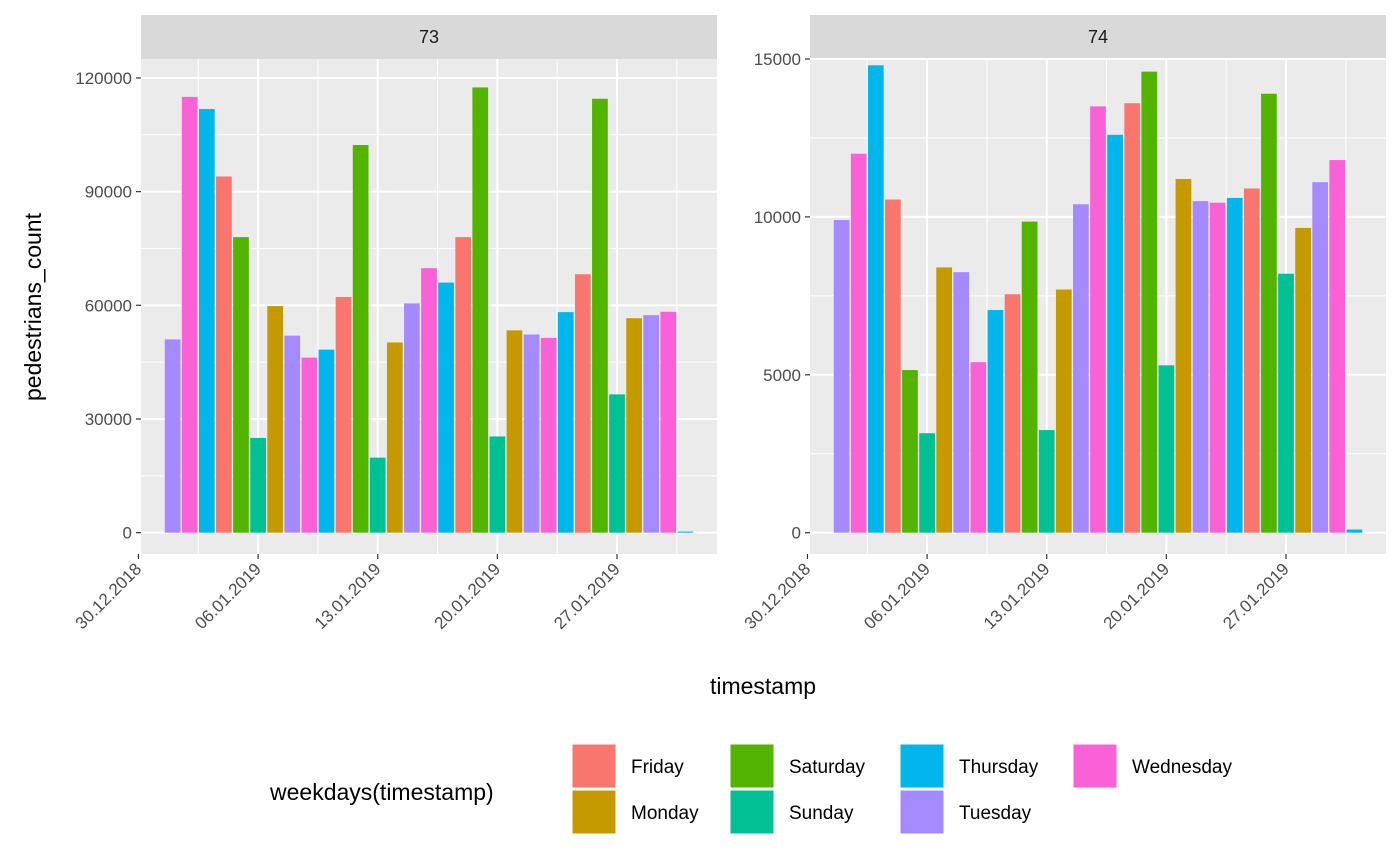 This screenshot has width=1400, height=865. What do you see at coordinates (657, 767) in the screenshot?
I see `legend-label-friday: Friday` at bounding box center [657, 767].